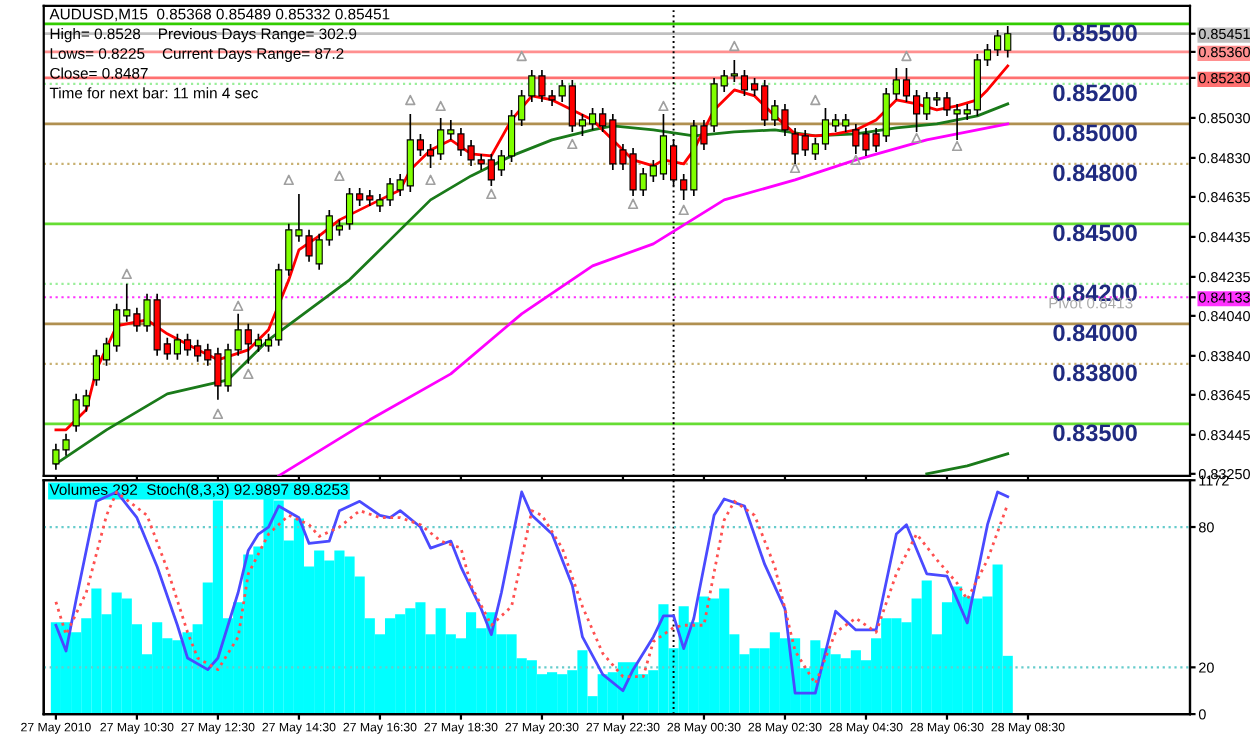 The image size is (1250, 740). What do you see at coordinates (1095, 293) in the screenshot?
I see `ref-line-label: 0.84200` at bounding box center [1095, 293].